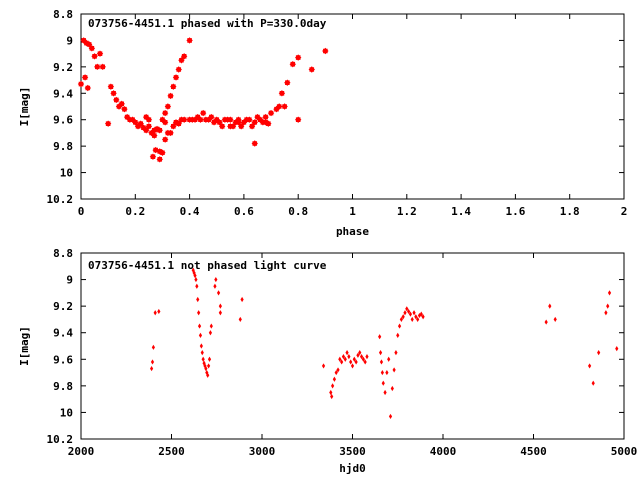 The image size is (640, 480). What do you see at coordinates (60, 439) in the screenshot?
I see `y-tick-label: 10.2` at bounding box center [60, 439].